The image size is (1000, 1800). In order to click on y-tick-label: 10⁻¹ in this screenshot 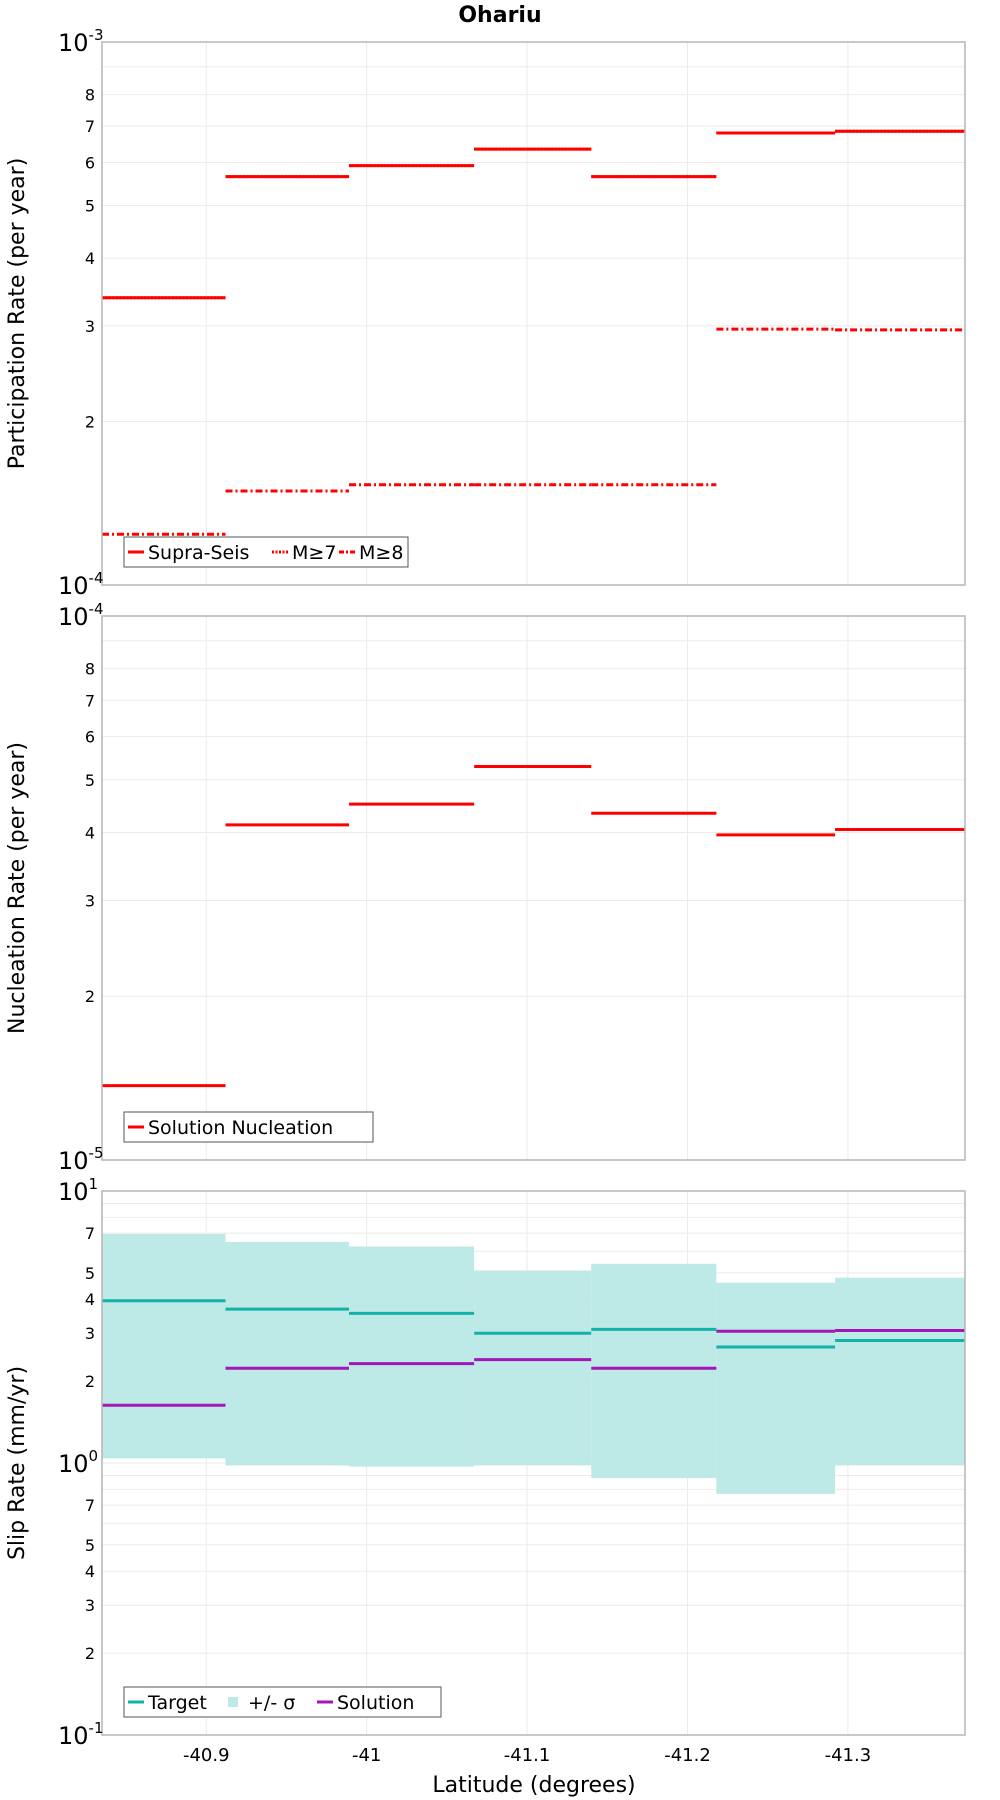, I will do `click(81, 1734)`.